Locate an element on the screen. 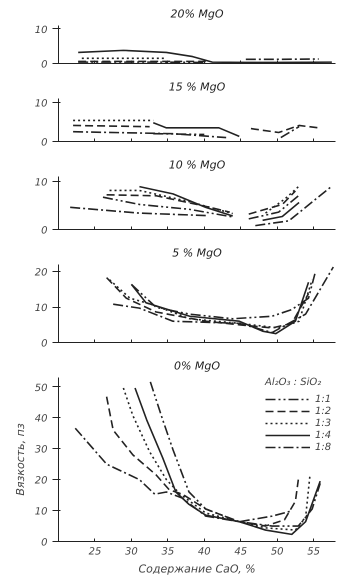 The width and height of the screenshot is (347, 578). x-tick-label: 45 is located at coordinates (241, 552).